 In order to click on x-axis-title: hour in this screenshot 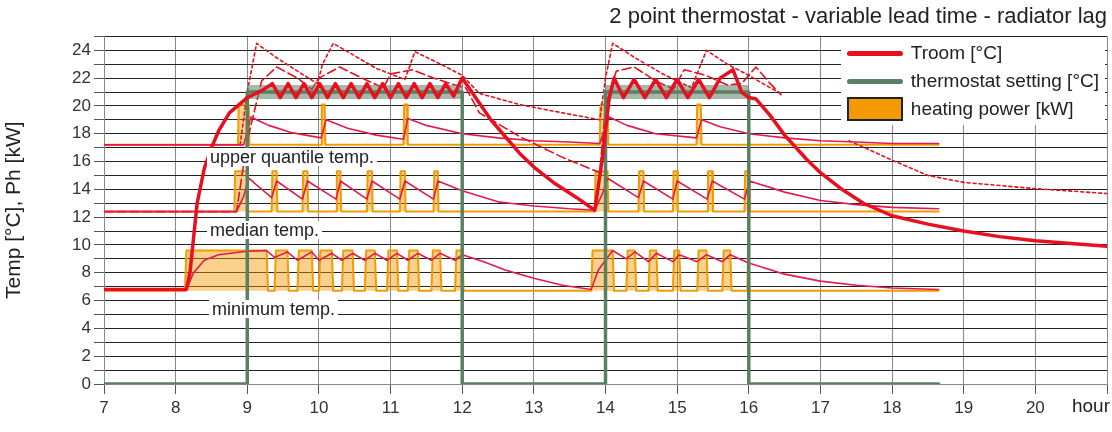, I will do `click(1091, 405)`.